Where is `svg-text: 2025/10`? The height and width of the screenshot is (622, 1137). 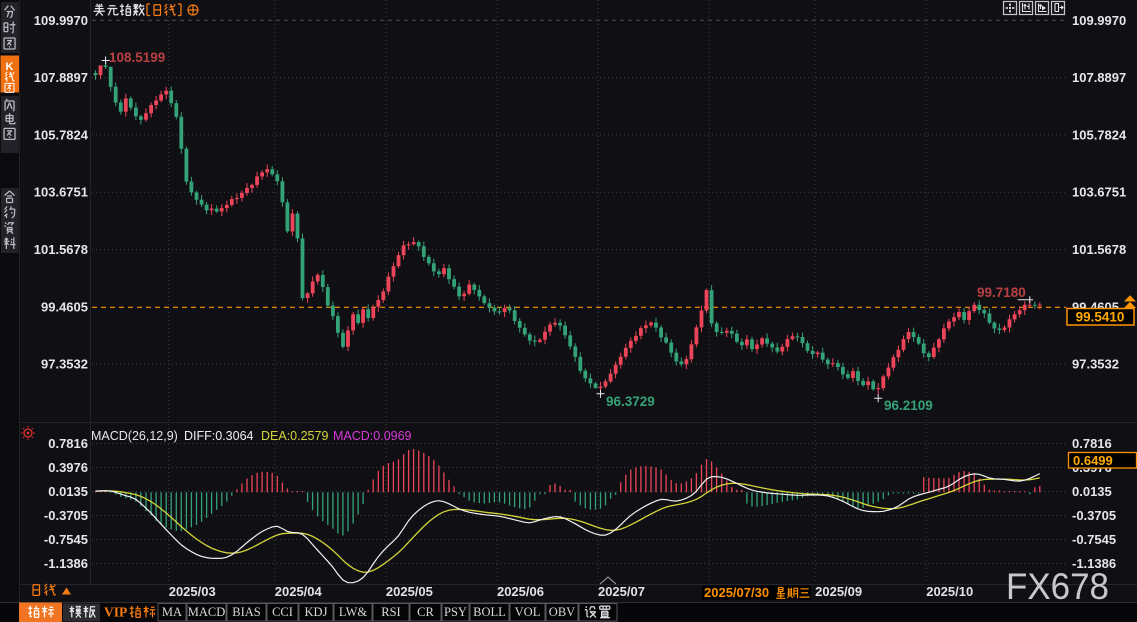
svg-text: 2025/10 is located at coordinates (949, 591).